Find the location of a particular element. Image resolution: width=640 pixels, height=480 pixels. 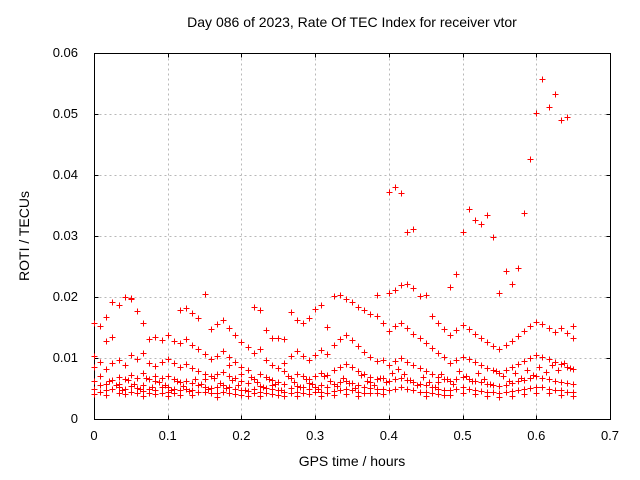

y-tick-label: 0.05 is located at coordinates (65, 113).